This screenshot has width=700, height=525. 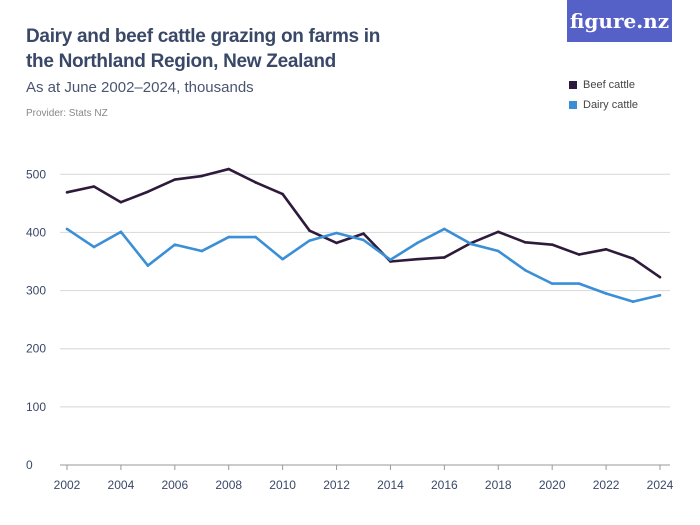 What do you see at coordinates (606, 485) in the screenshot?
I see `x-tick-label: 2022` at bounding box center [606, 485].